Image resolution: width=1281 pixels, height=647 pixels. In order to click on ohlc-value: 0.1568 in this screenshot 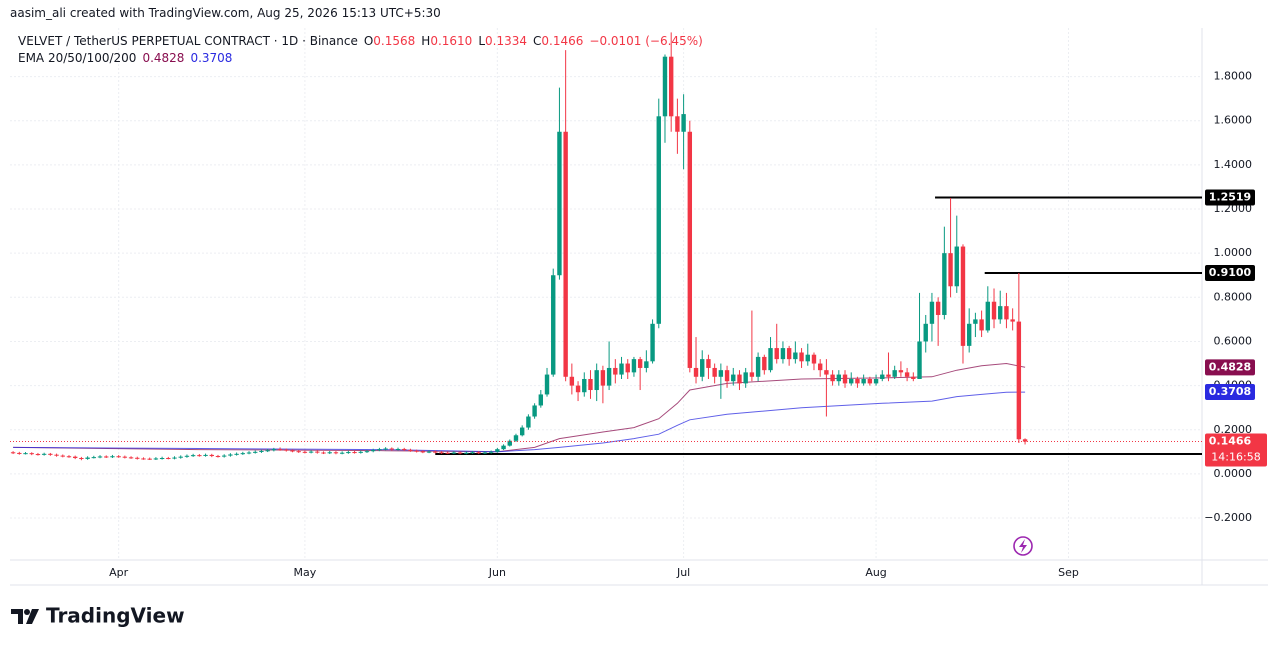, I will do `click(394, 41)`.